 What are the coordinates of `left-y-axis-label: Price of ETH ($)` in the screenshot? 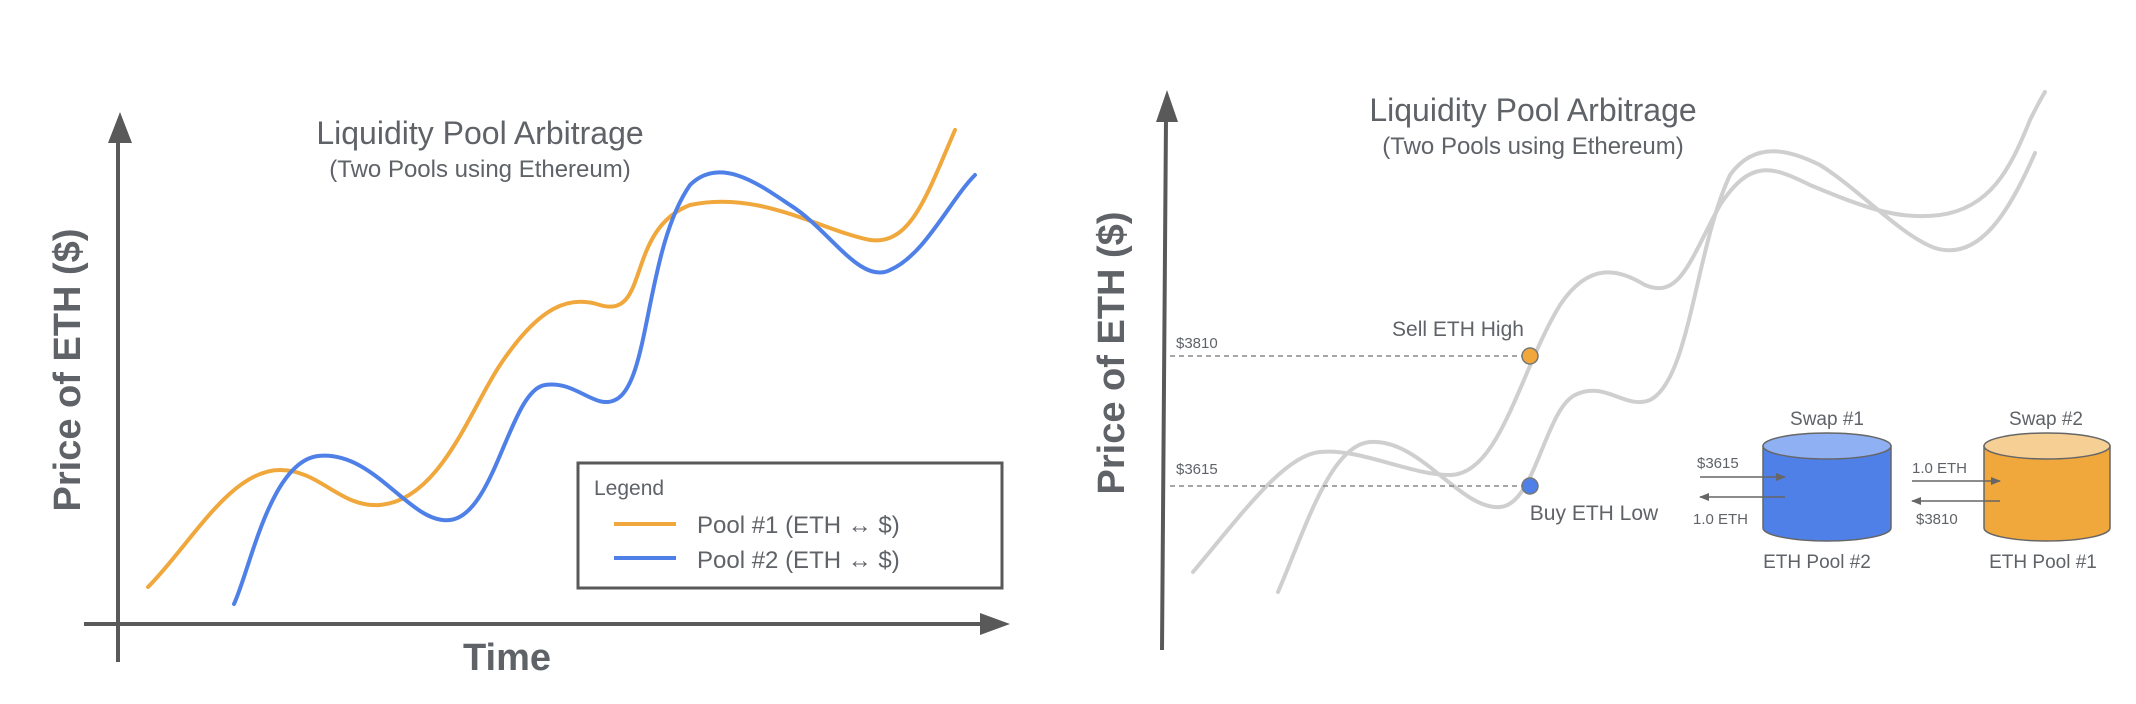 It's located at (68, 370).